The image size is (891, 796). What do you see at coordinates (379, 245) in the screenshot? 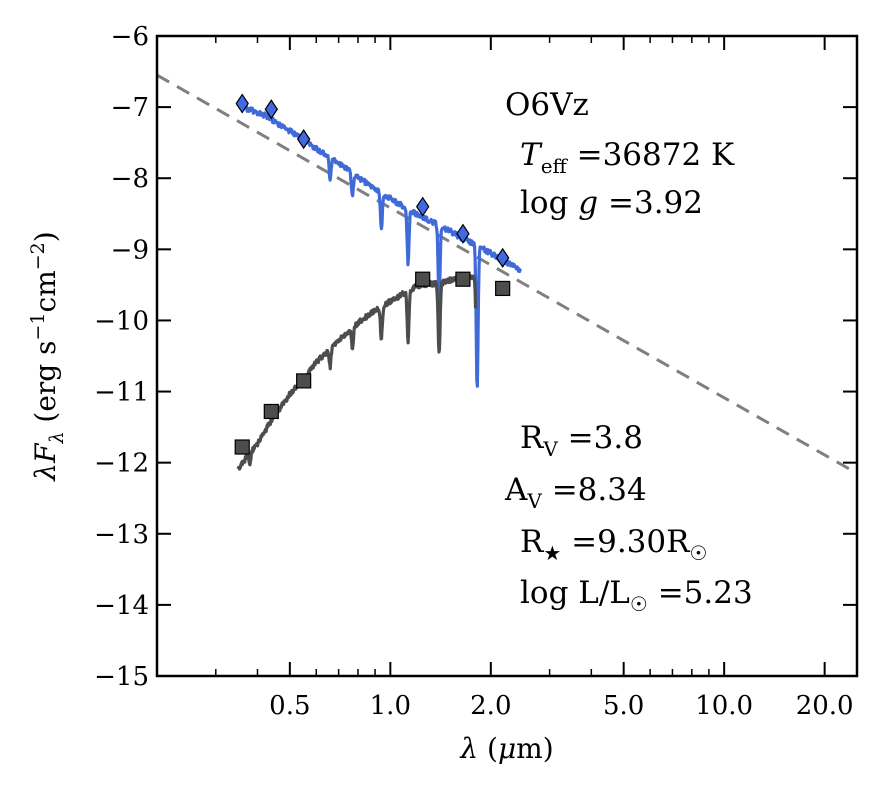
I see `series-line-dereddened-model-spectrum` at bounding box center [379, 245].